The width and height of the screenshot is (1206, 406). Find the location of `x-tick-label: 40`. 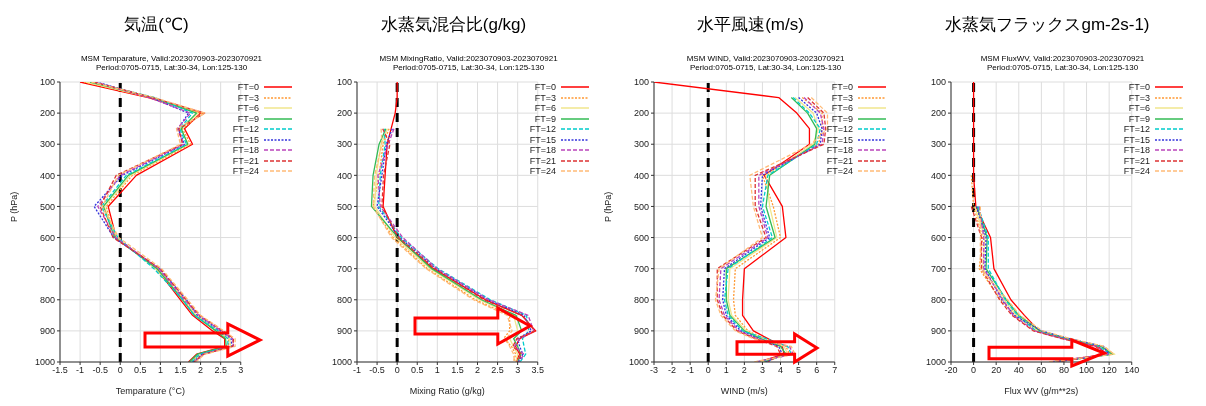

x-tick-label: 40 is located at coordinates (1018, 370).